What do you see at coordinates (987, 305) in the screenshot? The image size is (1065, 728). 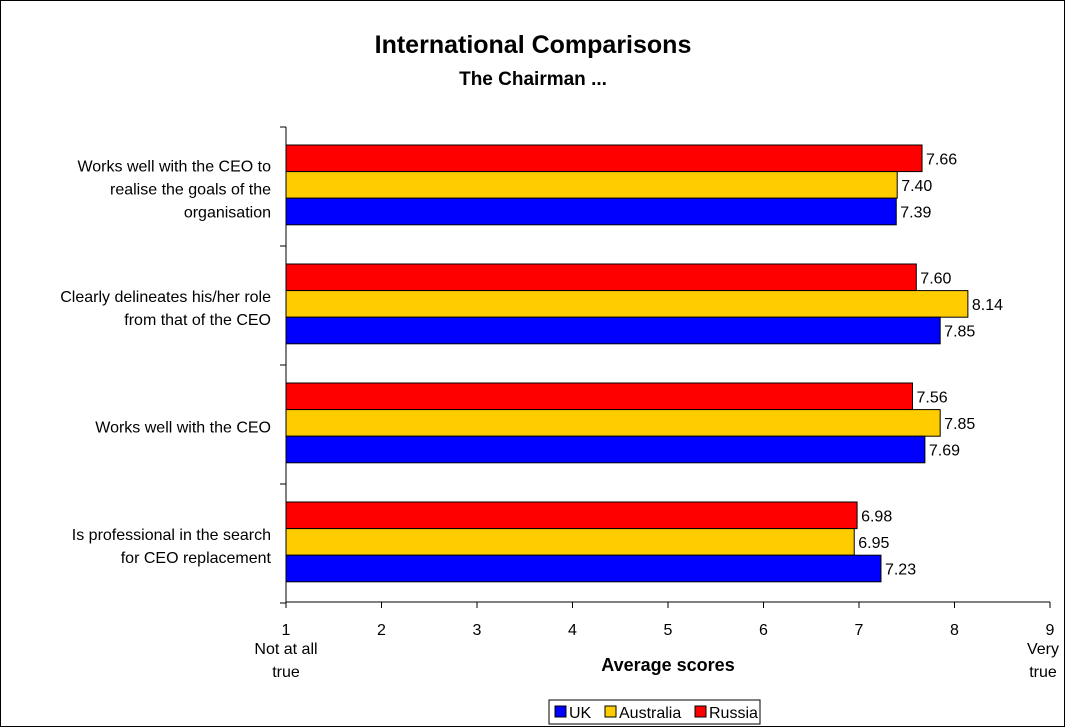 I see `data-label: 8.14` at bounding box center [987, 305].